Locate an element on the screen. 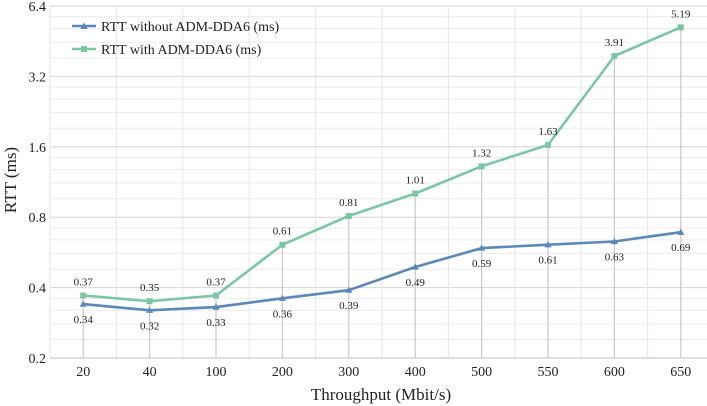 Image resolution: width=707 pixels, height=406 pixels. y-tick-label: 0.2 is located at coordinates (38, 359).